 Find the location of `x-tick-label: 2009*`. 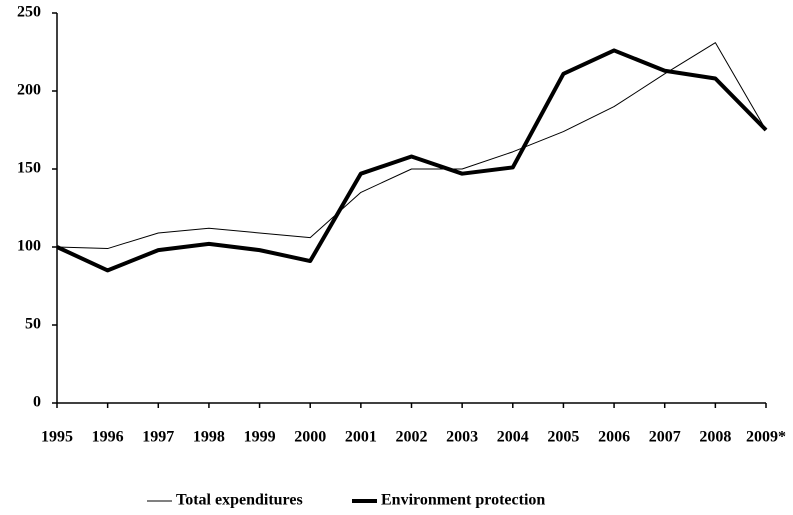

x-tick-label: 2009* is located at coordinates (766, 437).